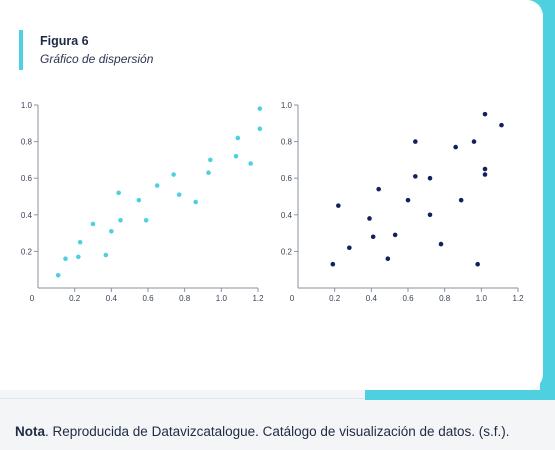 The height and width of the screenshot is (450, 555). What do you see at coordinates (287, 251) in the screenshot?
I see `right-y-tick-label: 0.2` at bounding box center [287, 251].